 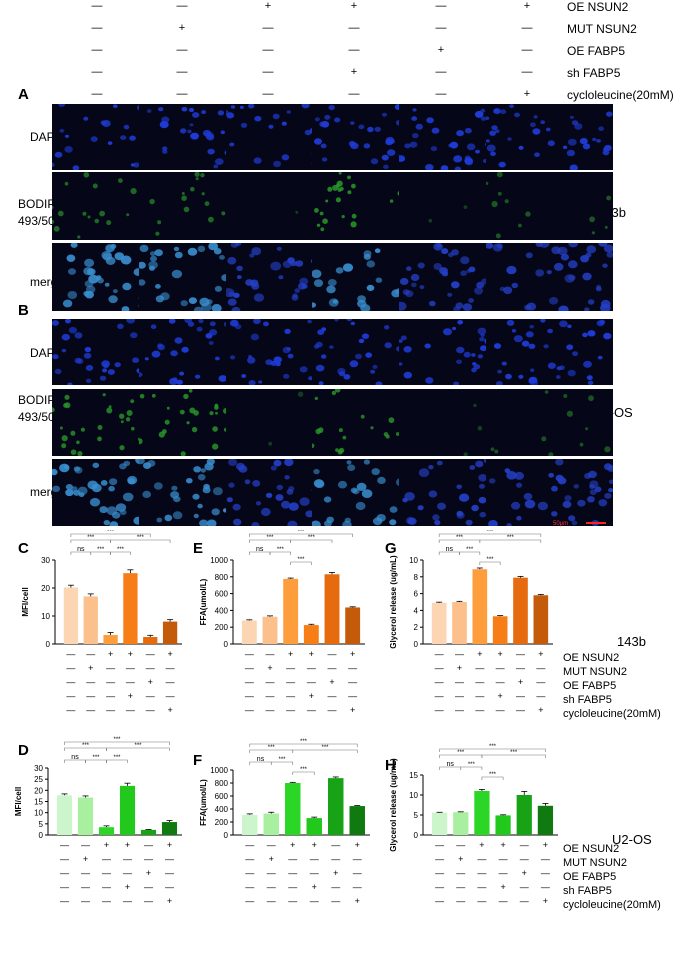 I want to click on y-tick-label: 800, so click(x=222, y=577).